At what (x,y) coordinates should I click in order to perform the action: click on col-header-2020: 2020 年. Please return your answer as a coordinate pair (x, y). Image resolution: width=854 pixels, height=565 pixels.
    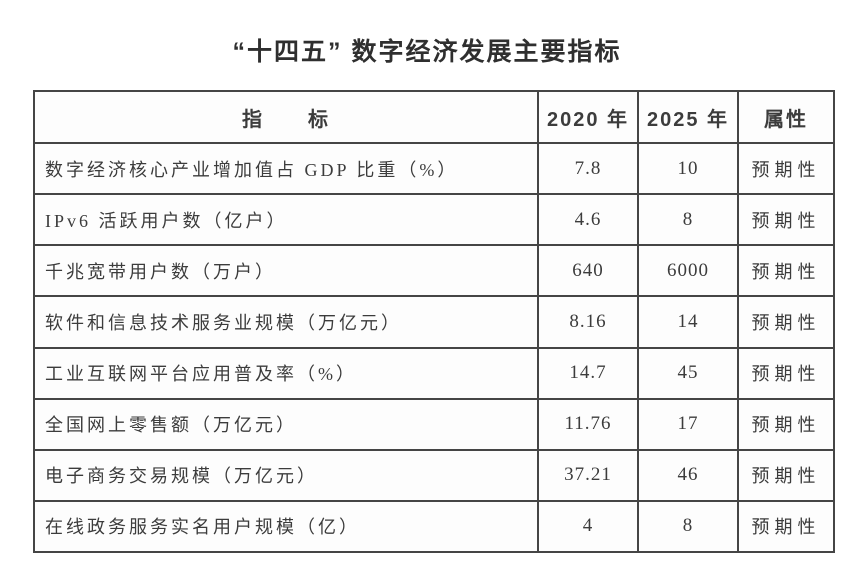
    Looking at the image, I should click on (588, 117).